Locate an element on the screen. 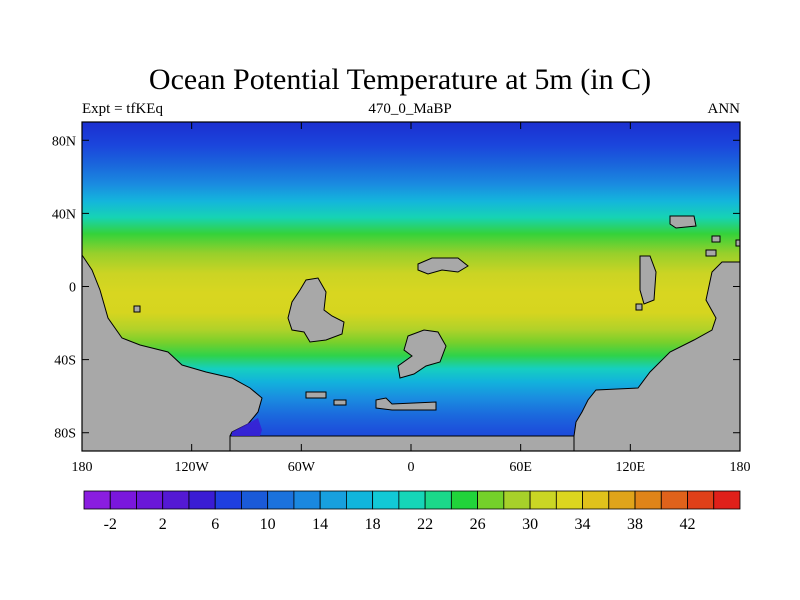 This screenshot has width=800, height=600. island-north-east is located at coordinates (683, 222).